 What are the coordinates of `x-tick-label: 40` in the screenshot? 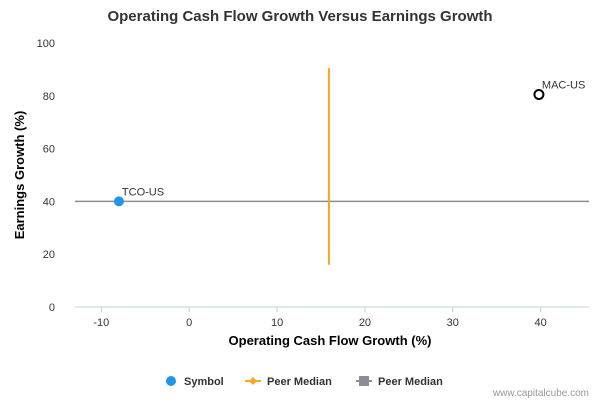 It's located at (541, 323).